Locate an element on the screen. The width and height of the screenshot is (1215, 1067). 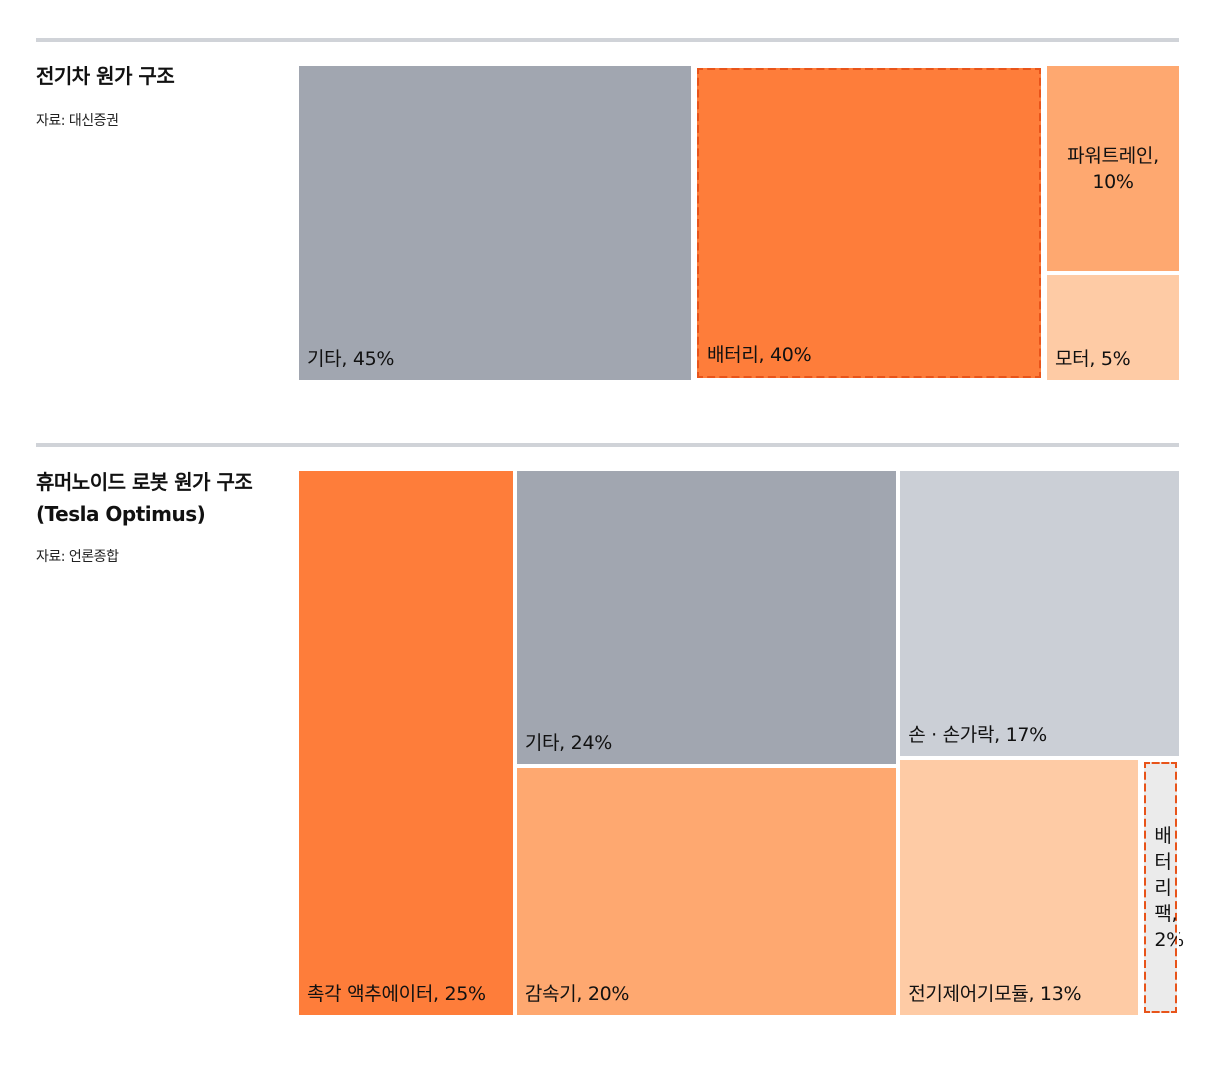
data-label: 촉각 액추에이터, 25% is located at coordinates (396, 994).